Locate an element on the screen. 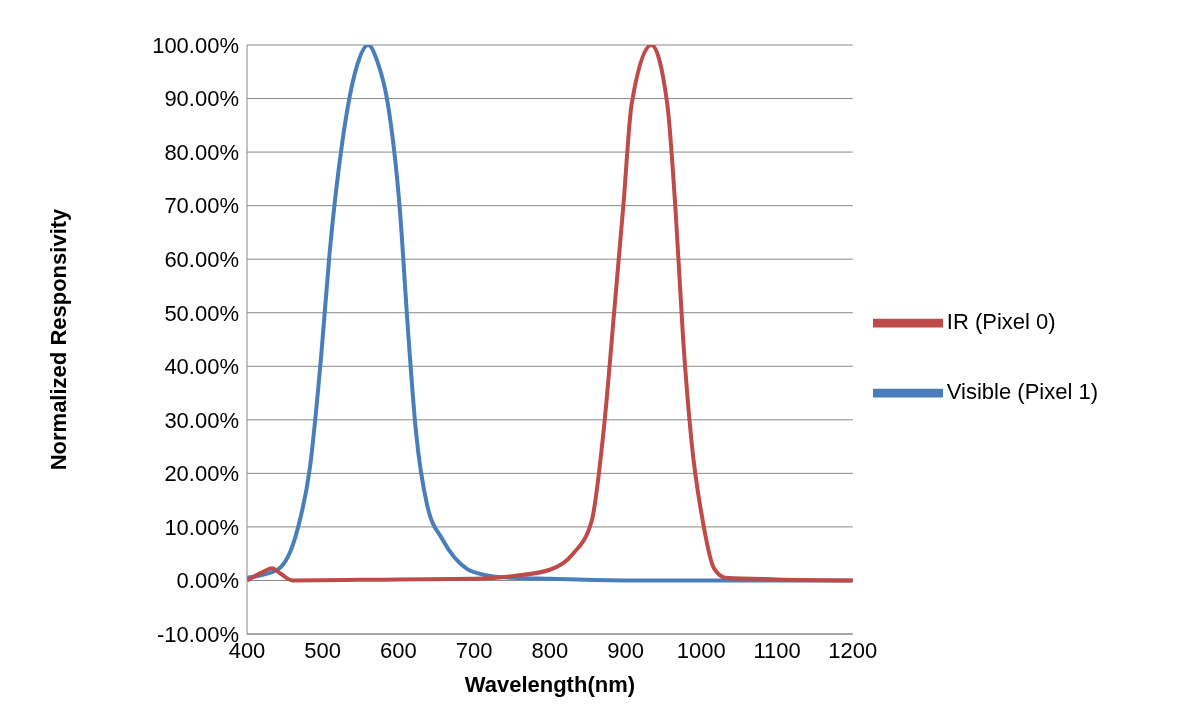  y-tick-label: 20.00% is located at coordinates (201, 474).